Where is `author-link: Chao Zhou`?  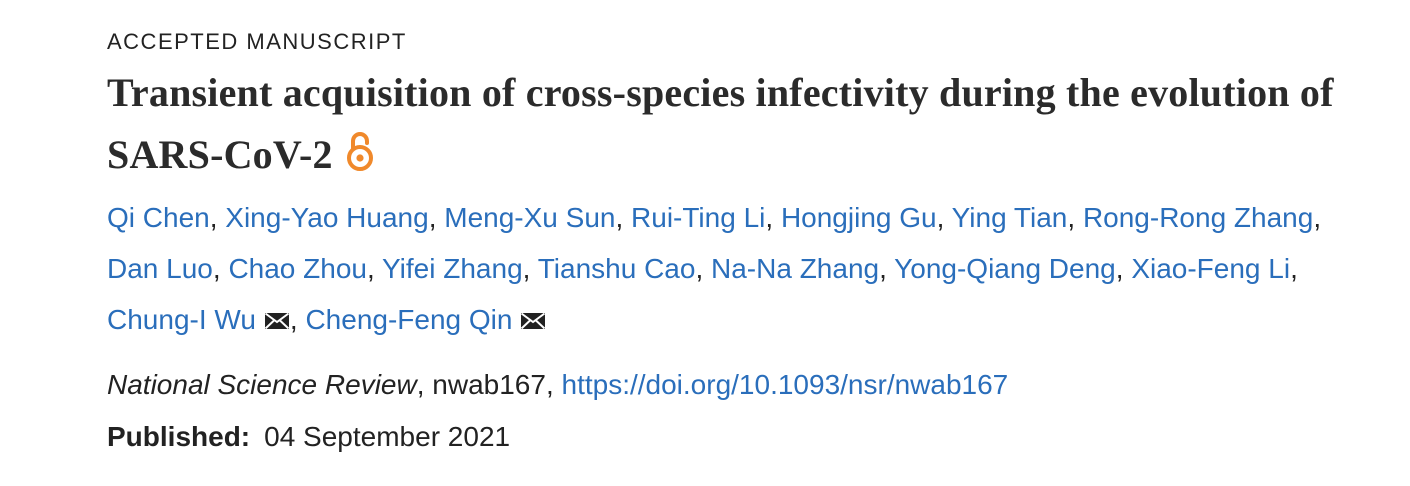
author-link: Chao Zhou is located at coordinates (297, 268).